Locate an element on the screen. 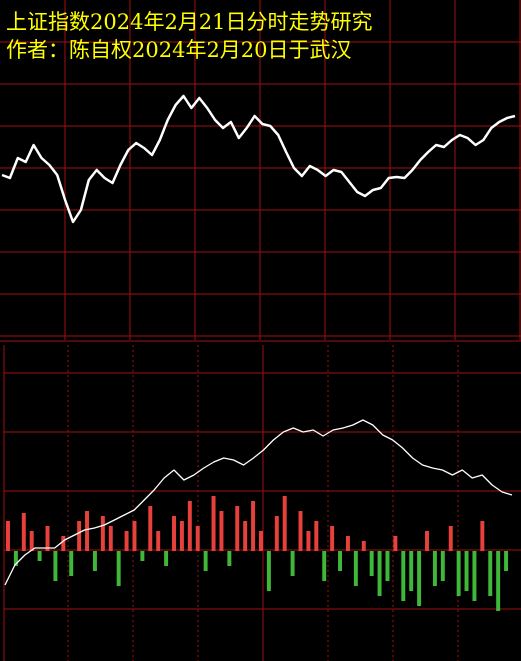 The image size is (521, 661). title: 上证指数2024年2月21日分时走势研究 is located at coordinates (189, 22).